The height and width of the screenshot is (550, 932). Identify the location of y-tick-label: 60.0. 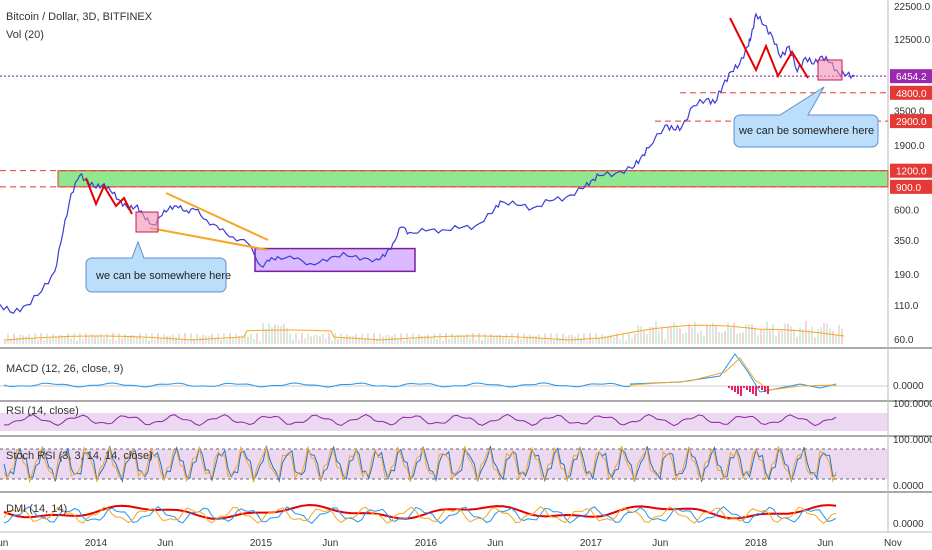
(904, 340).